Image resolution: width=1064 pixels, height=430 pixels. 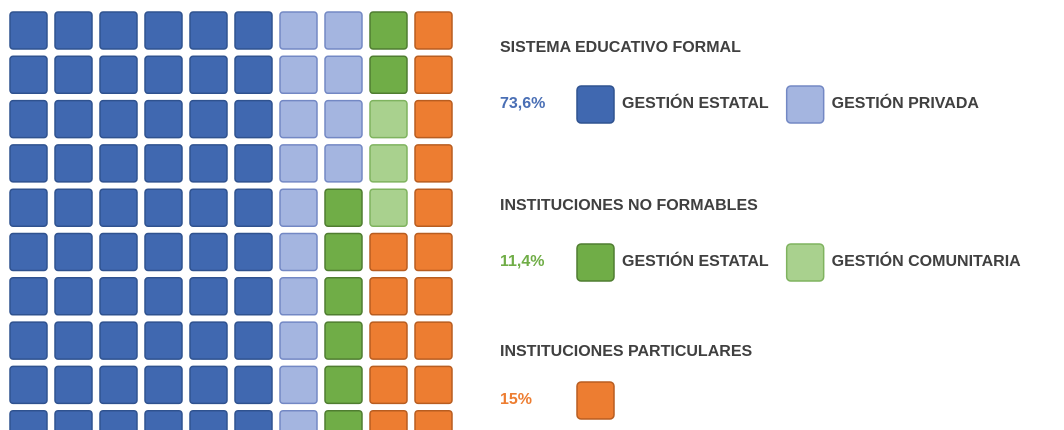 I want to click on group-title: INSTITUCIONES NO FORMABLES, so click(x=629, y=205).